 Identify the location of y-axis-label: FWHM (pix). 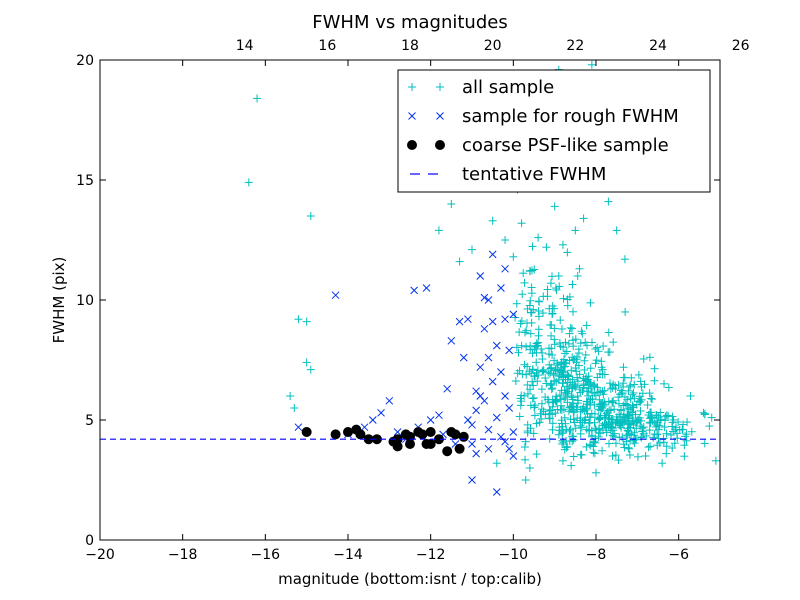
(59, 300).